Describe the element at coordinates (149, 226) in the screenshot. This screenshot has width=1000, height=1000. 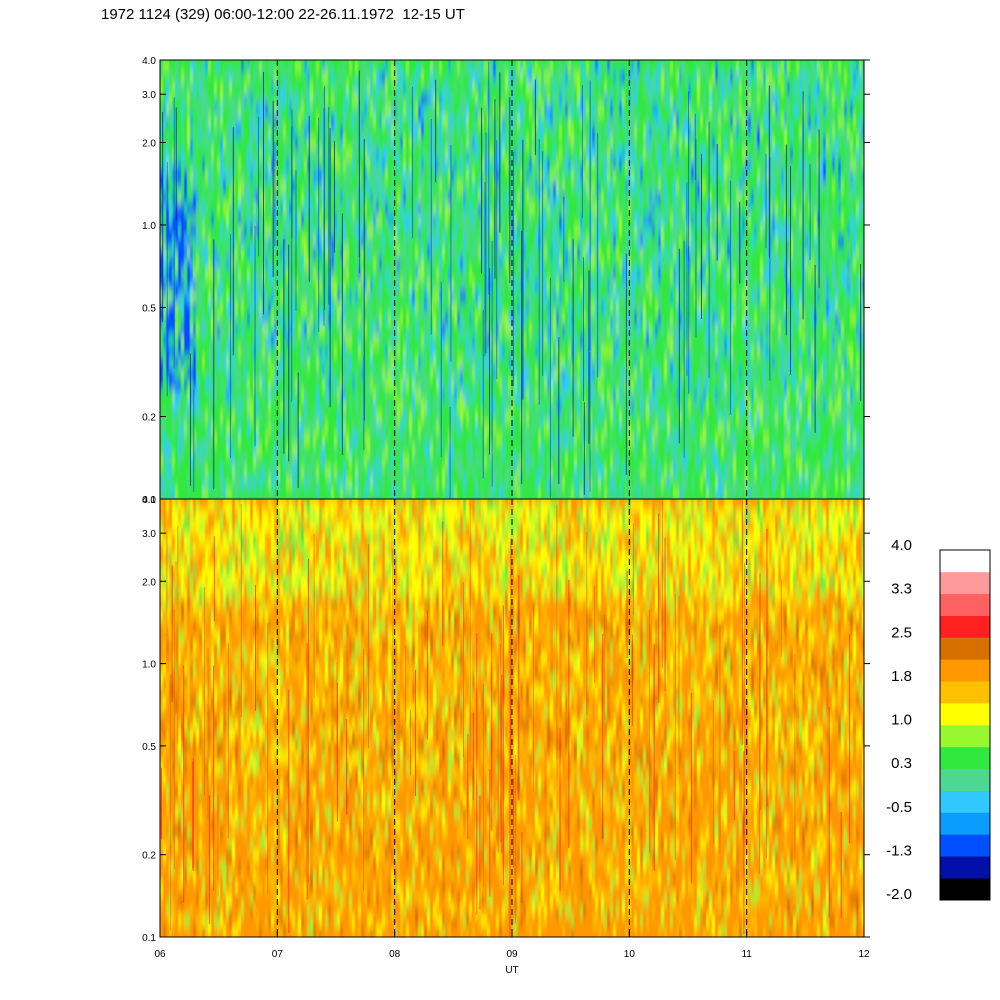
I see `y-tick-label: 1.0` at that location.